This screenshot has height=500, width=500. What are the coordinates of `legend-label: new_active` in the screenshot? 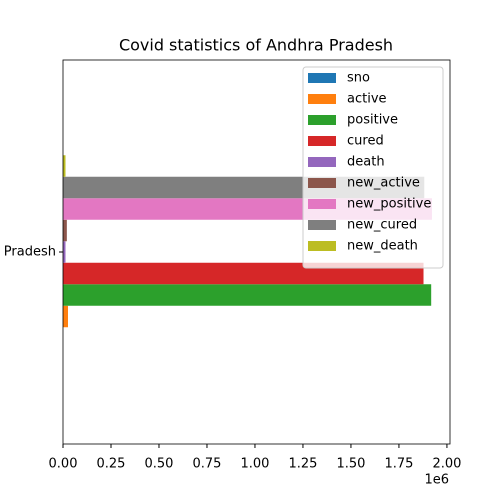 It's located at (383, 183).